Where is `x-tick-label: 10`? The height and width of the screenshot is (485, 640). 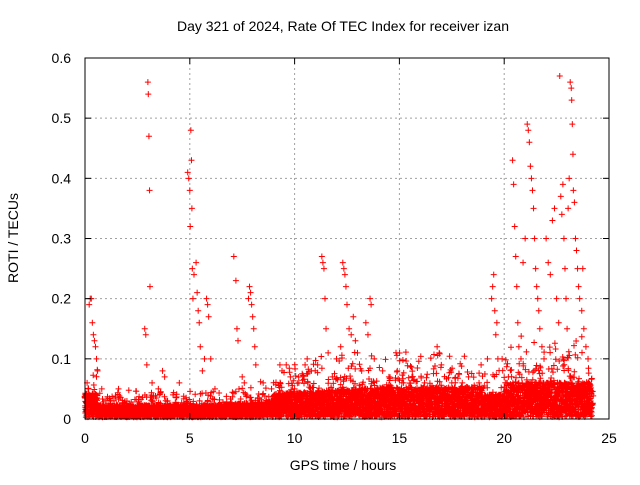 x-tick-label: 10 is located at coordinates (295, 438).